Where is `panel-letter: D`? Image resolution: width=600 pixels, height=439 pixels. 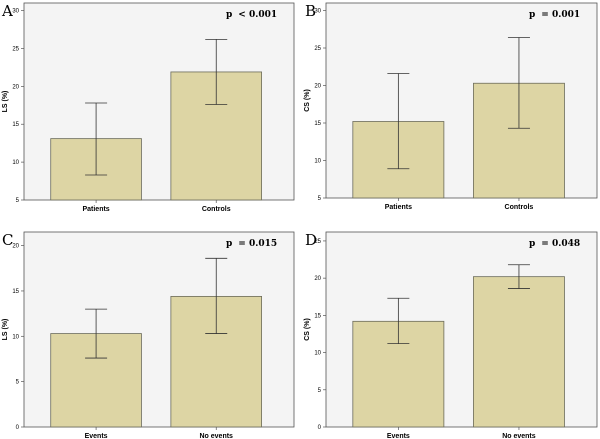
panel-letter: D is located at coordinates (311, 240).